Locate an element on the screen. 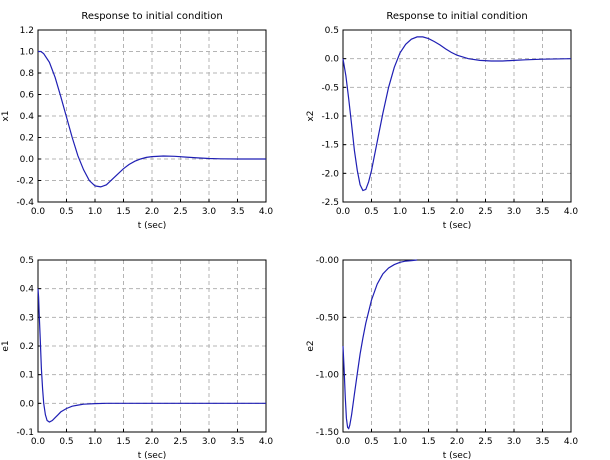 Image resolution: width=610 pixels, height=460 pixels. y-tick-label: -0.00 is located at coordinates (328, 261).